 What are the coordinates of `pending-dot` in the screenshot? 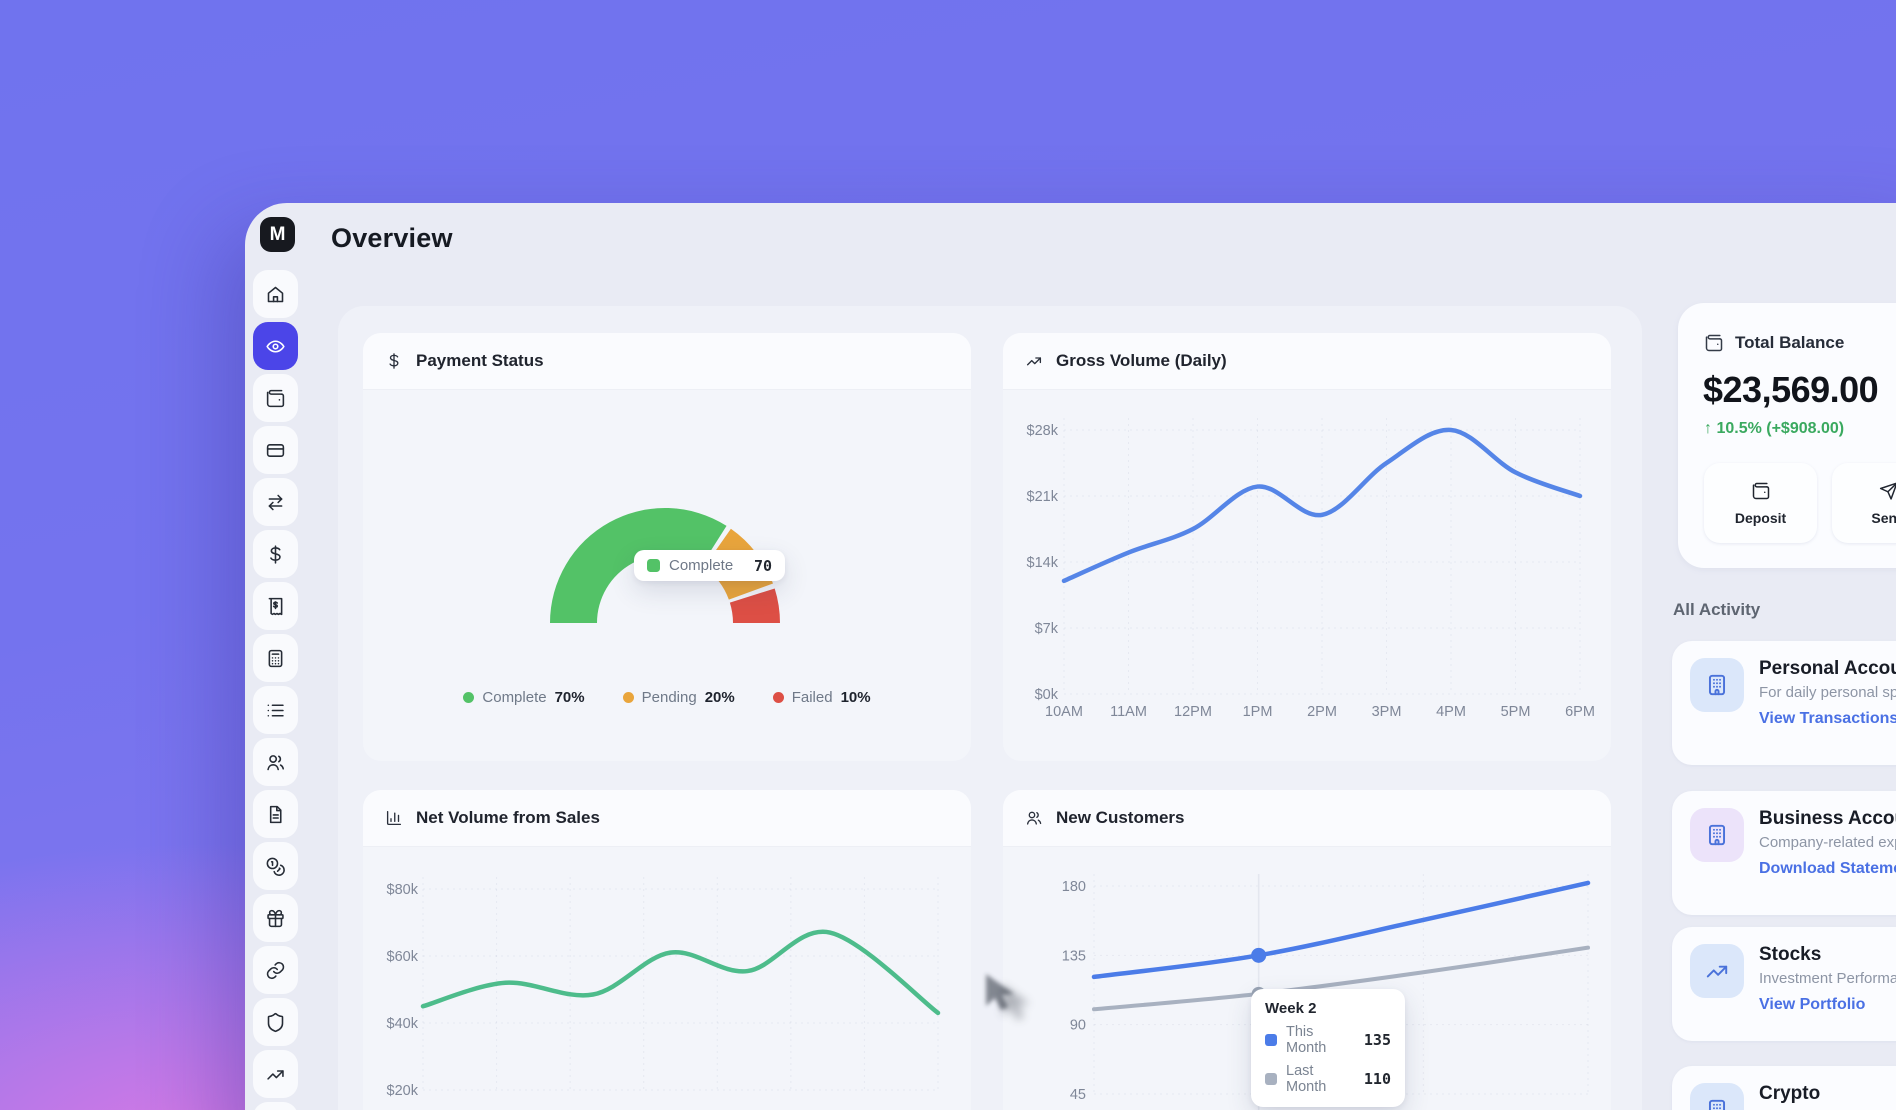 It's located at (628, 697).